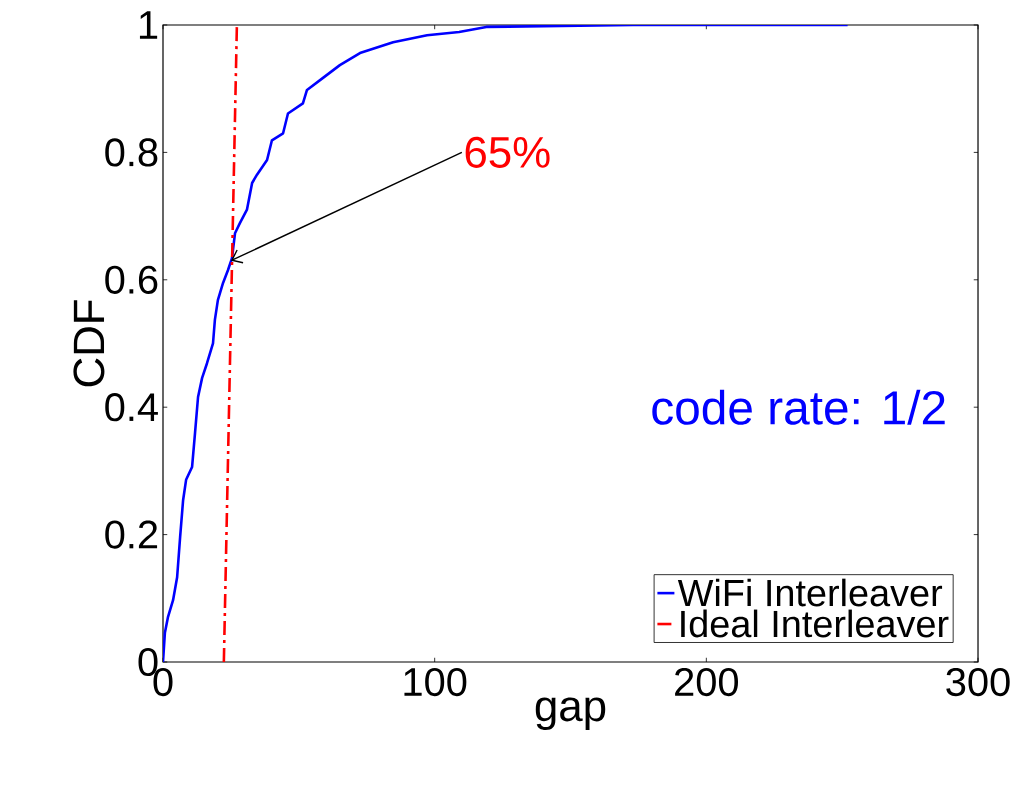 This screenshot has width=1028, height=787. Describe the element at coordinates (978, 682) in the screenshot. I see `x-tick-label: 300` at that location.